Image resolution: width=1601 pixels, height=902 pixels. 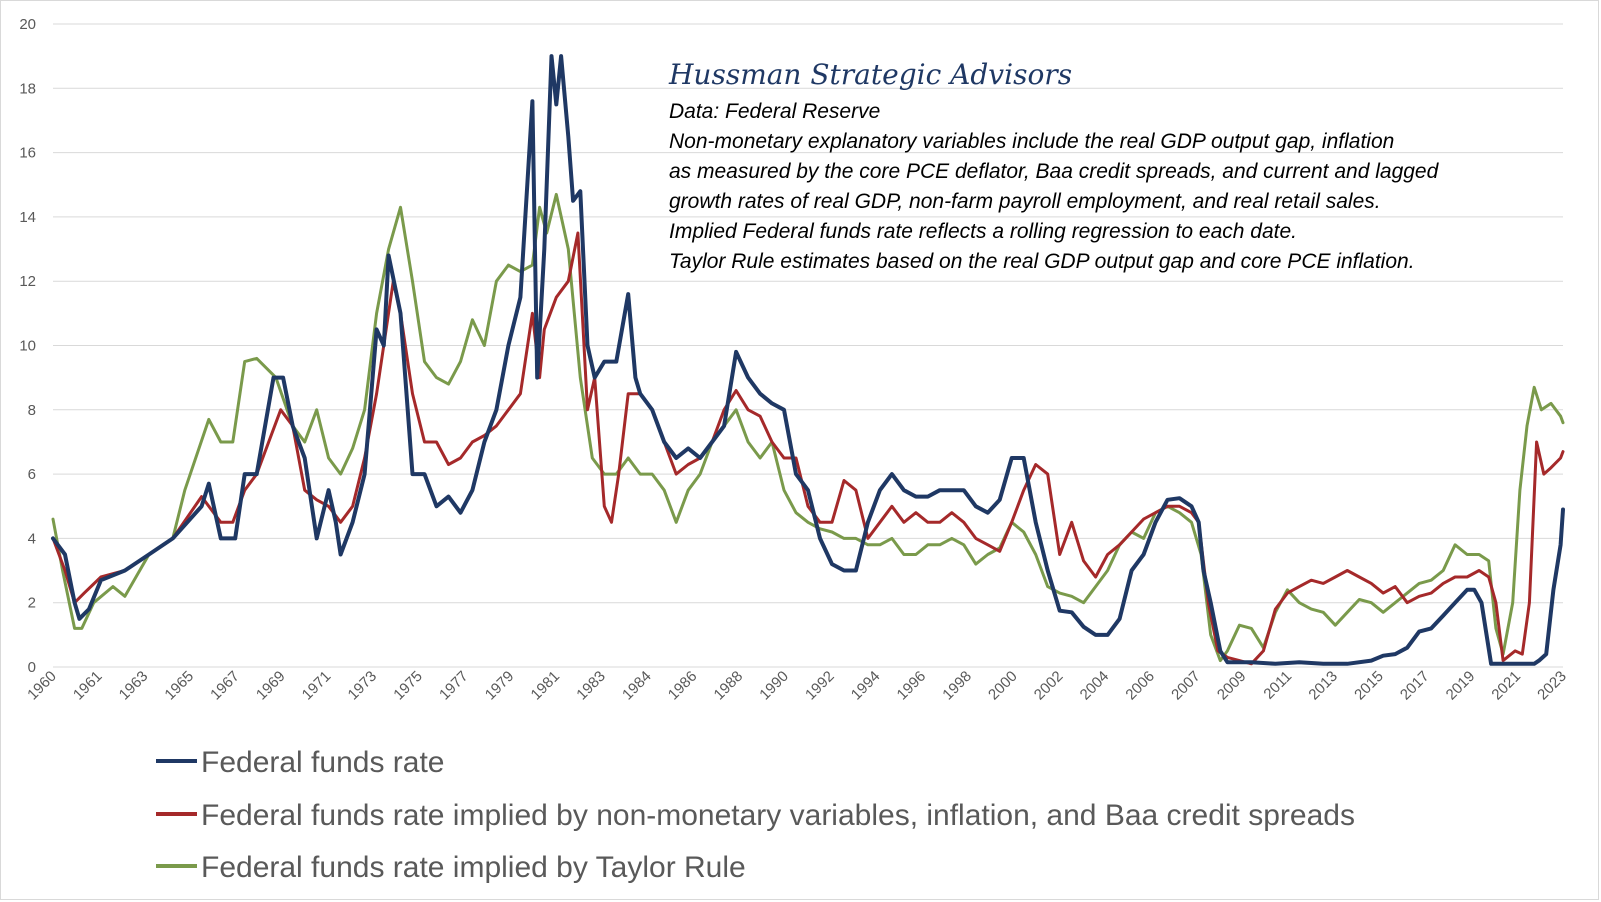 What do you see at coordinates (225, 686) in the screenshot?
I see `x-tick-label: 1967` at bounding box center [225, 686].